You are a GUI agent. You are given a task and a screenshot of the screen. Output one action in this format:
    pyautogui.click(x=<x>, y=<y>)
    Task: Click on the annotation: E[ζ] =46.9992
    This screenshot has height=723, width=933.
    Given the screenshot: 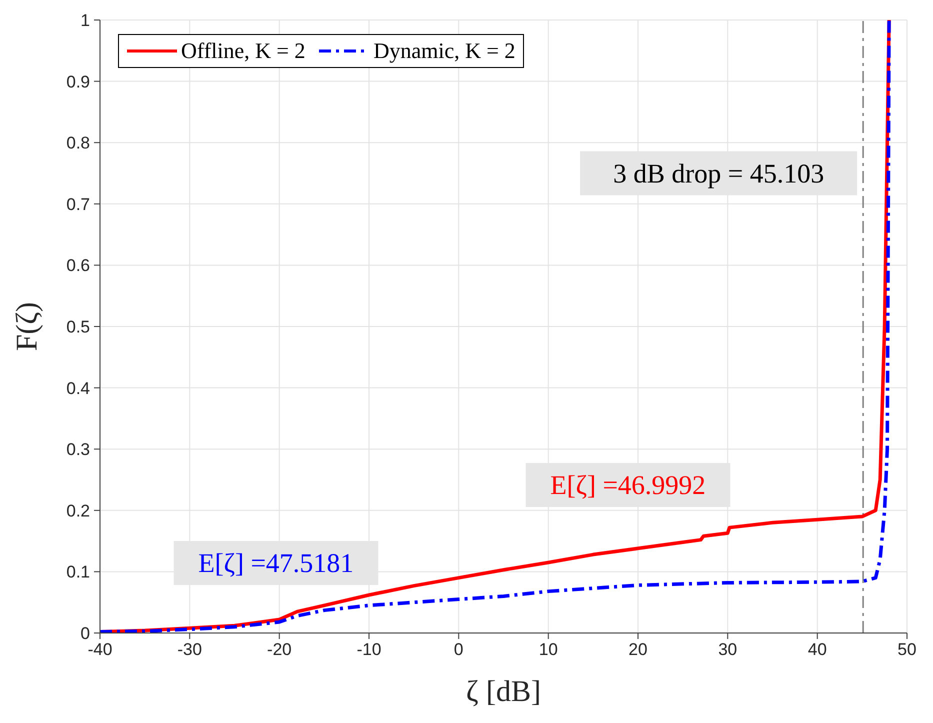 What is the action you would take?
    pyautogui.click(x=628, y=485)
    